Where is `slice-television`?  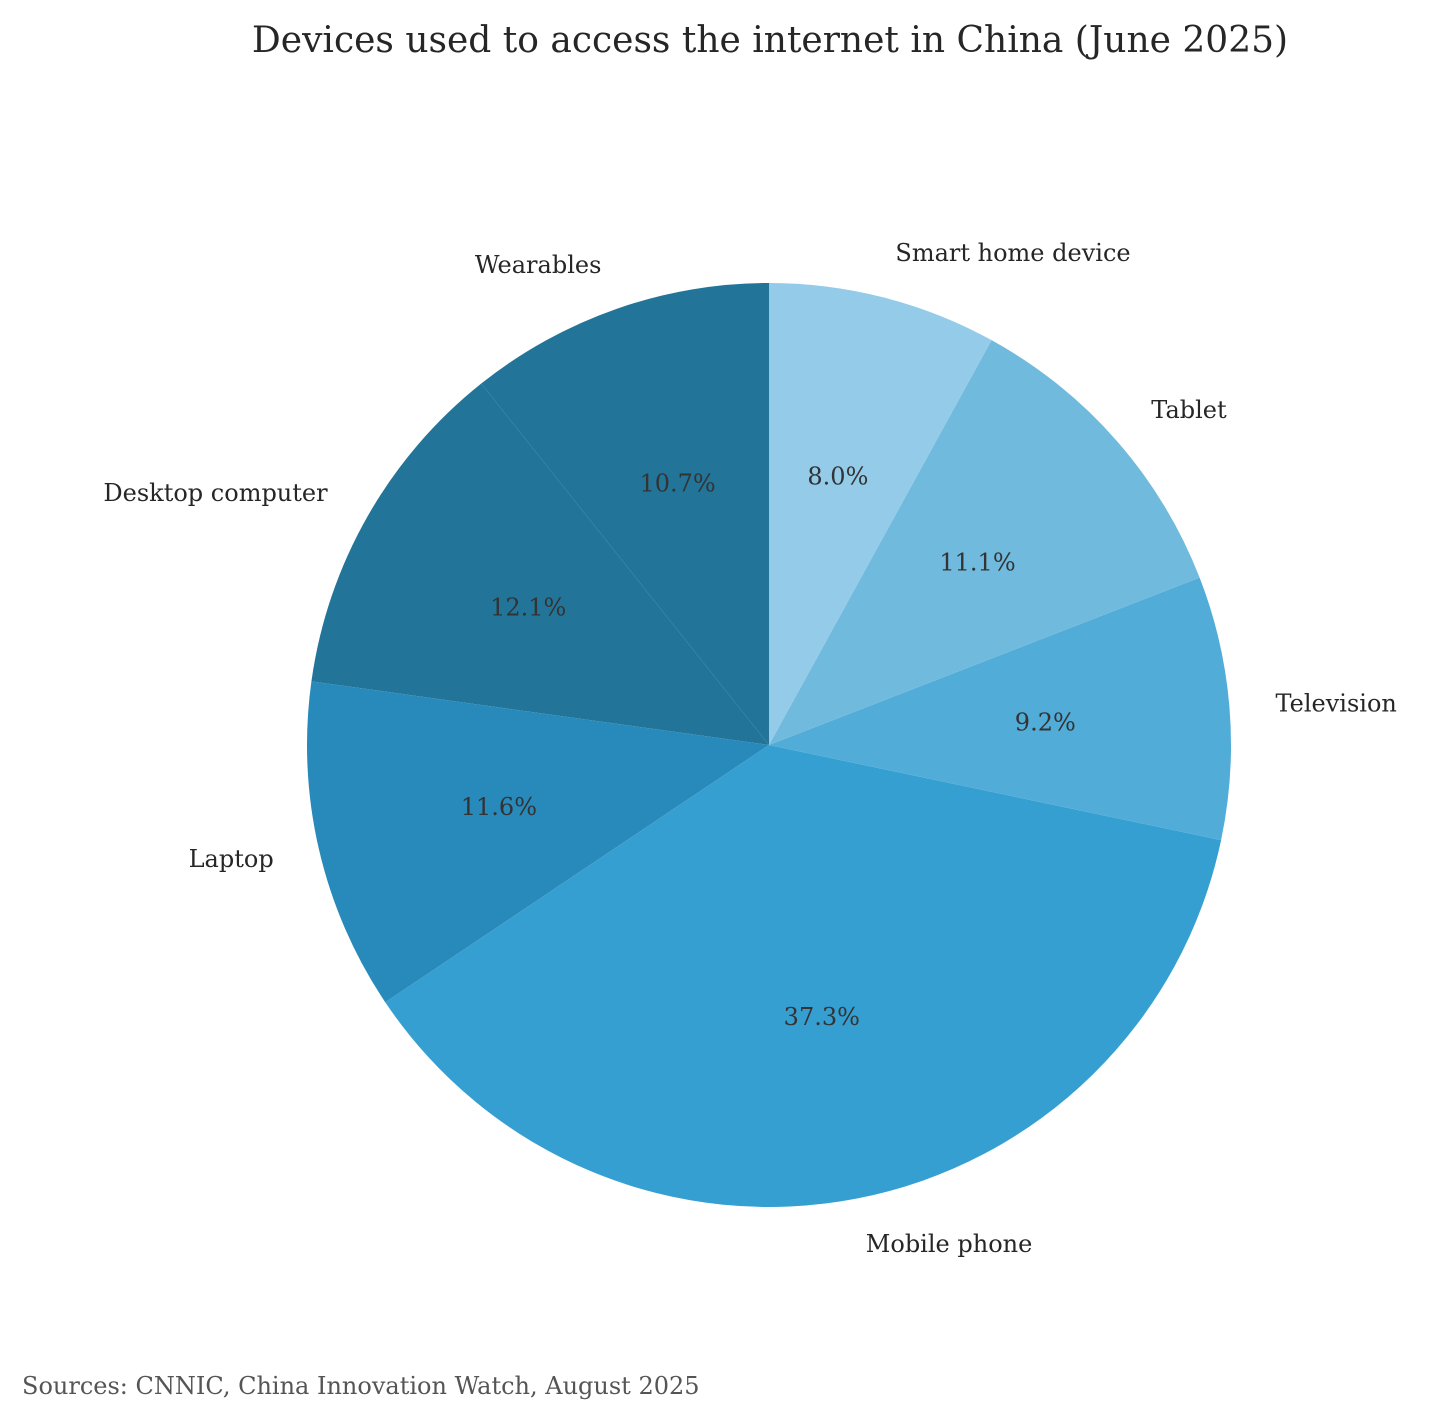 slice-television is located at coordinates (1000, 709).